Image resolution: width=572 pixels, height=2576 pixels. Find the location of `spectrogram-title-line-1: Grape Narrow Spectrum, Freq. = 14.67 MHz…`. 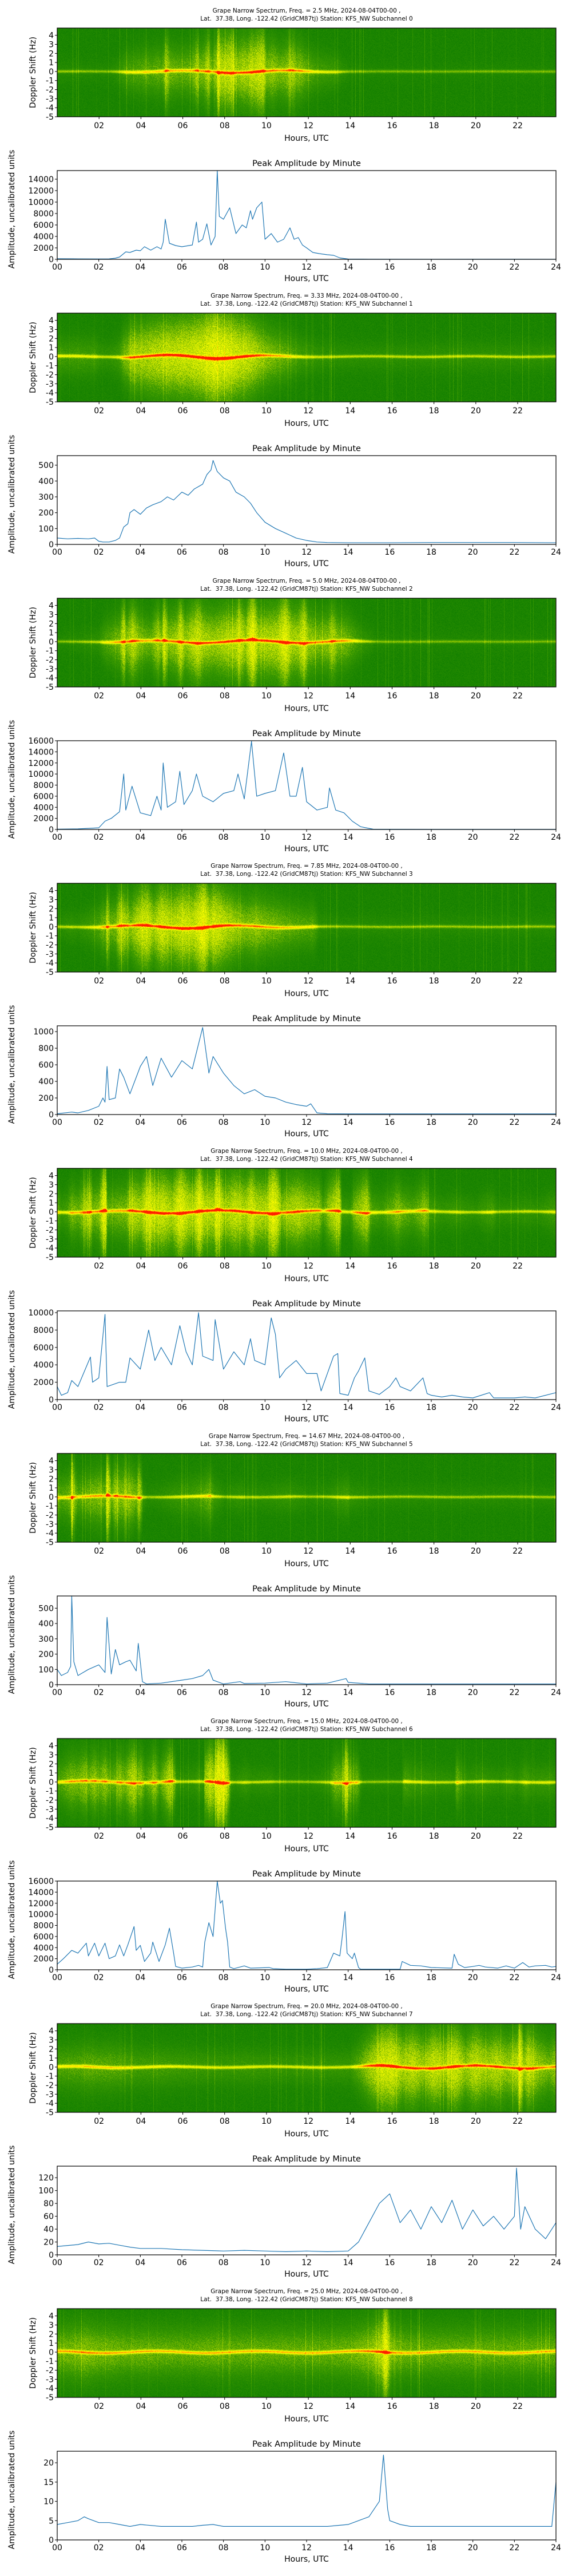

spectrogram-title-line-1: Grape Narrow Spectrum, Freq. = 14.67 MHz… is located at coordinates (306, 1436).